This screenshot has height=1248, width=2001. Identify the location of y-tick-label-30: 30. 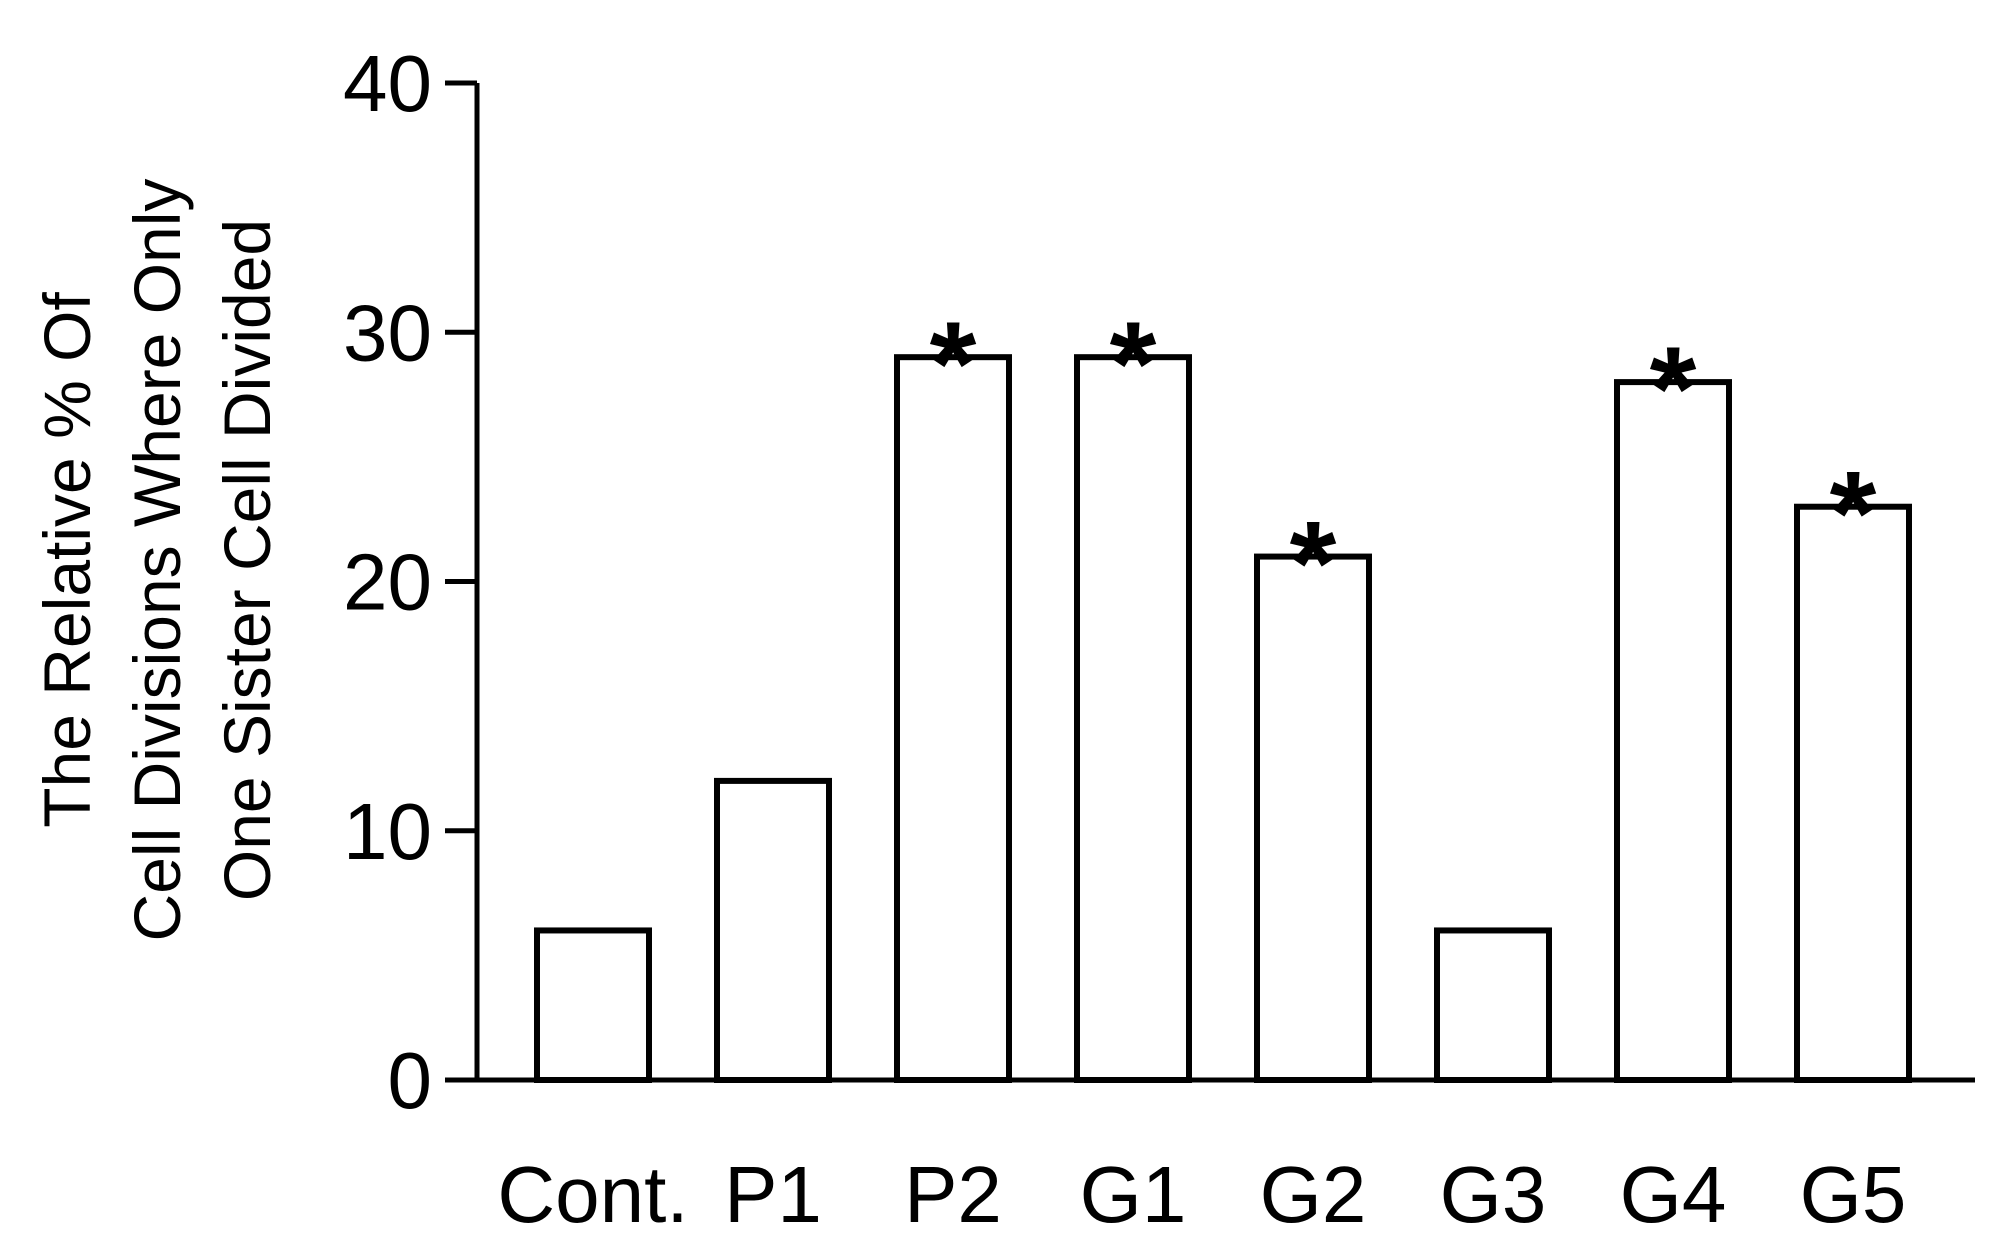
(387, 332).